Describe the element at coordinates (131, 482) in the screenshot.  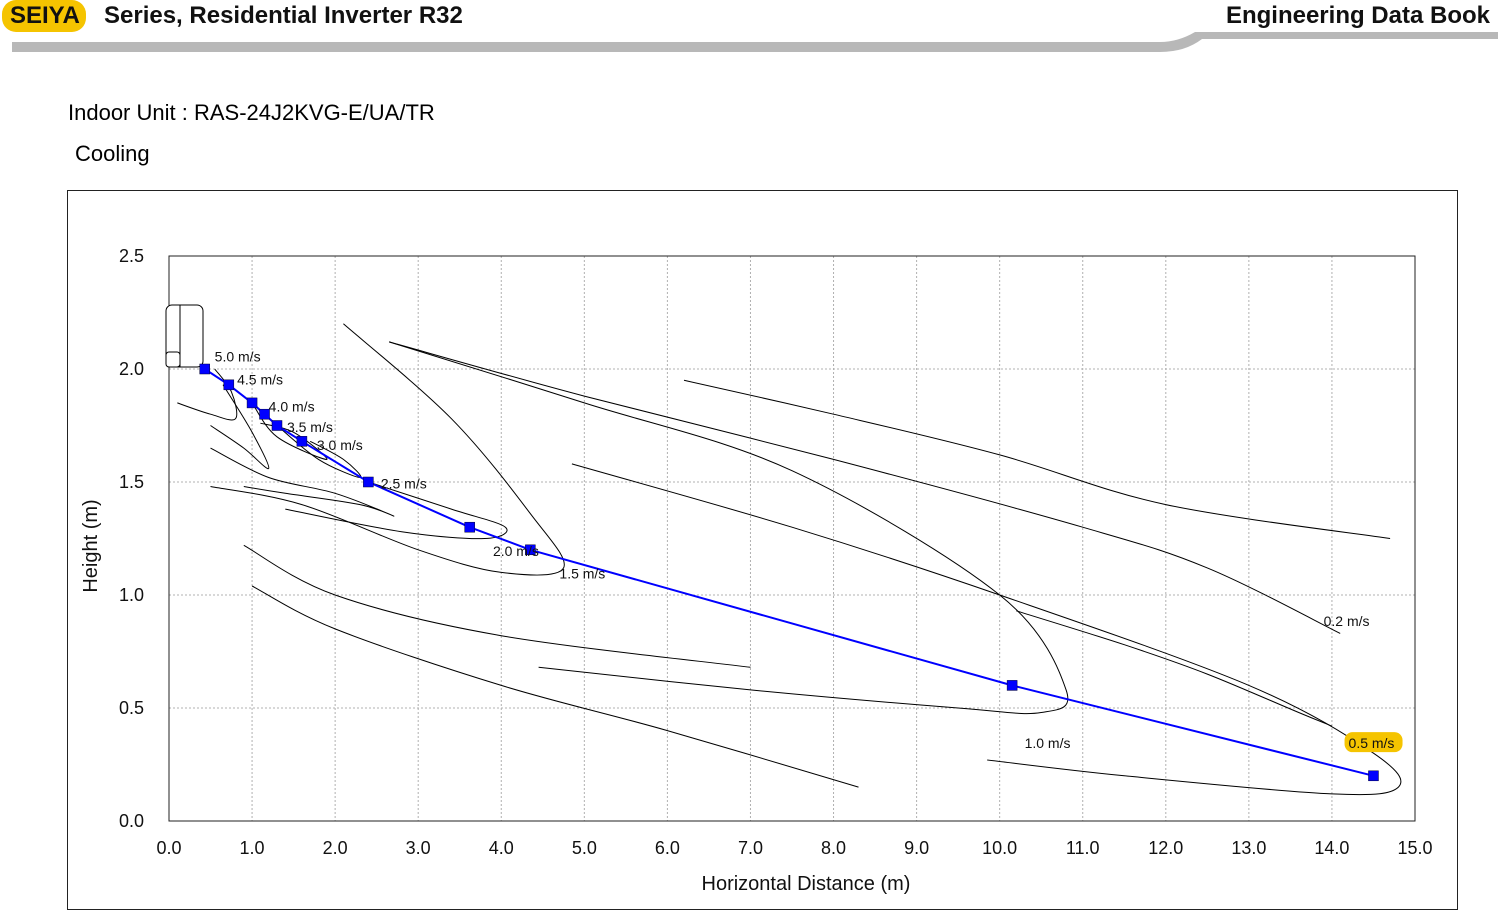
I see `y-tick-label: 1.5` at that location.